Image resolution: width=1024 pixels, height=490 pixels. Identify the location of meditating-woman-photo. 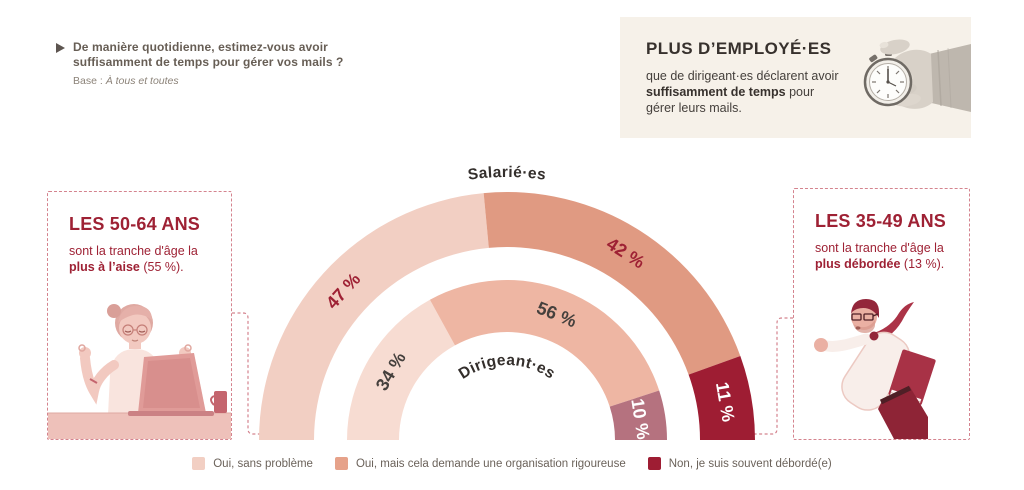
(139, 371).